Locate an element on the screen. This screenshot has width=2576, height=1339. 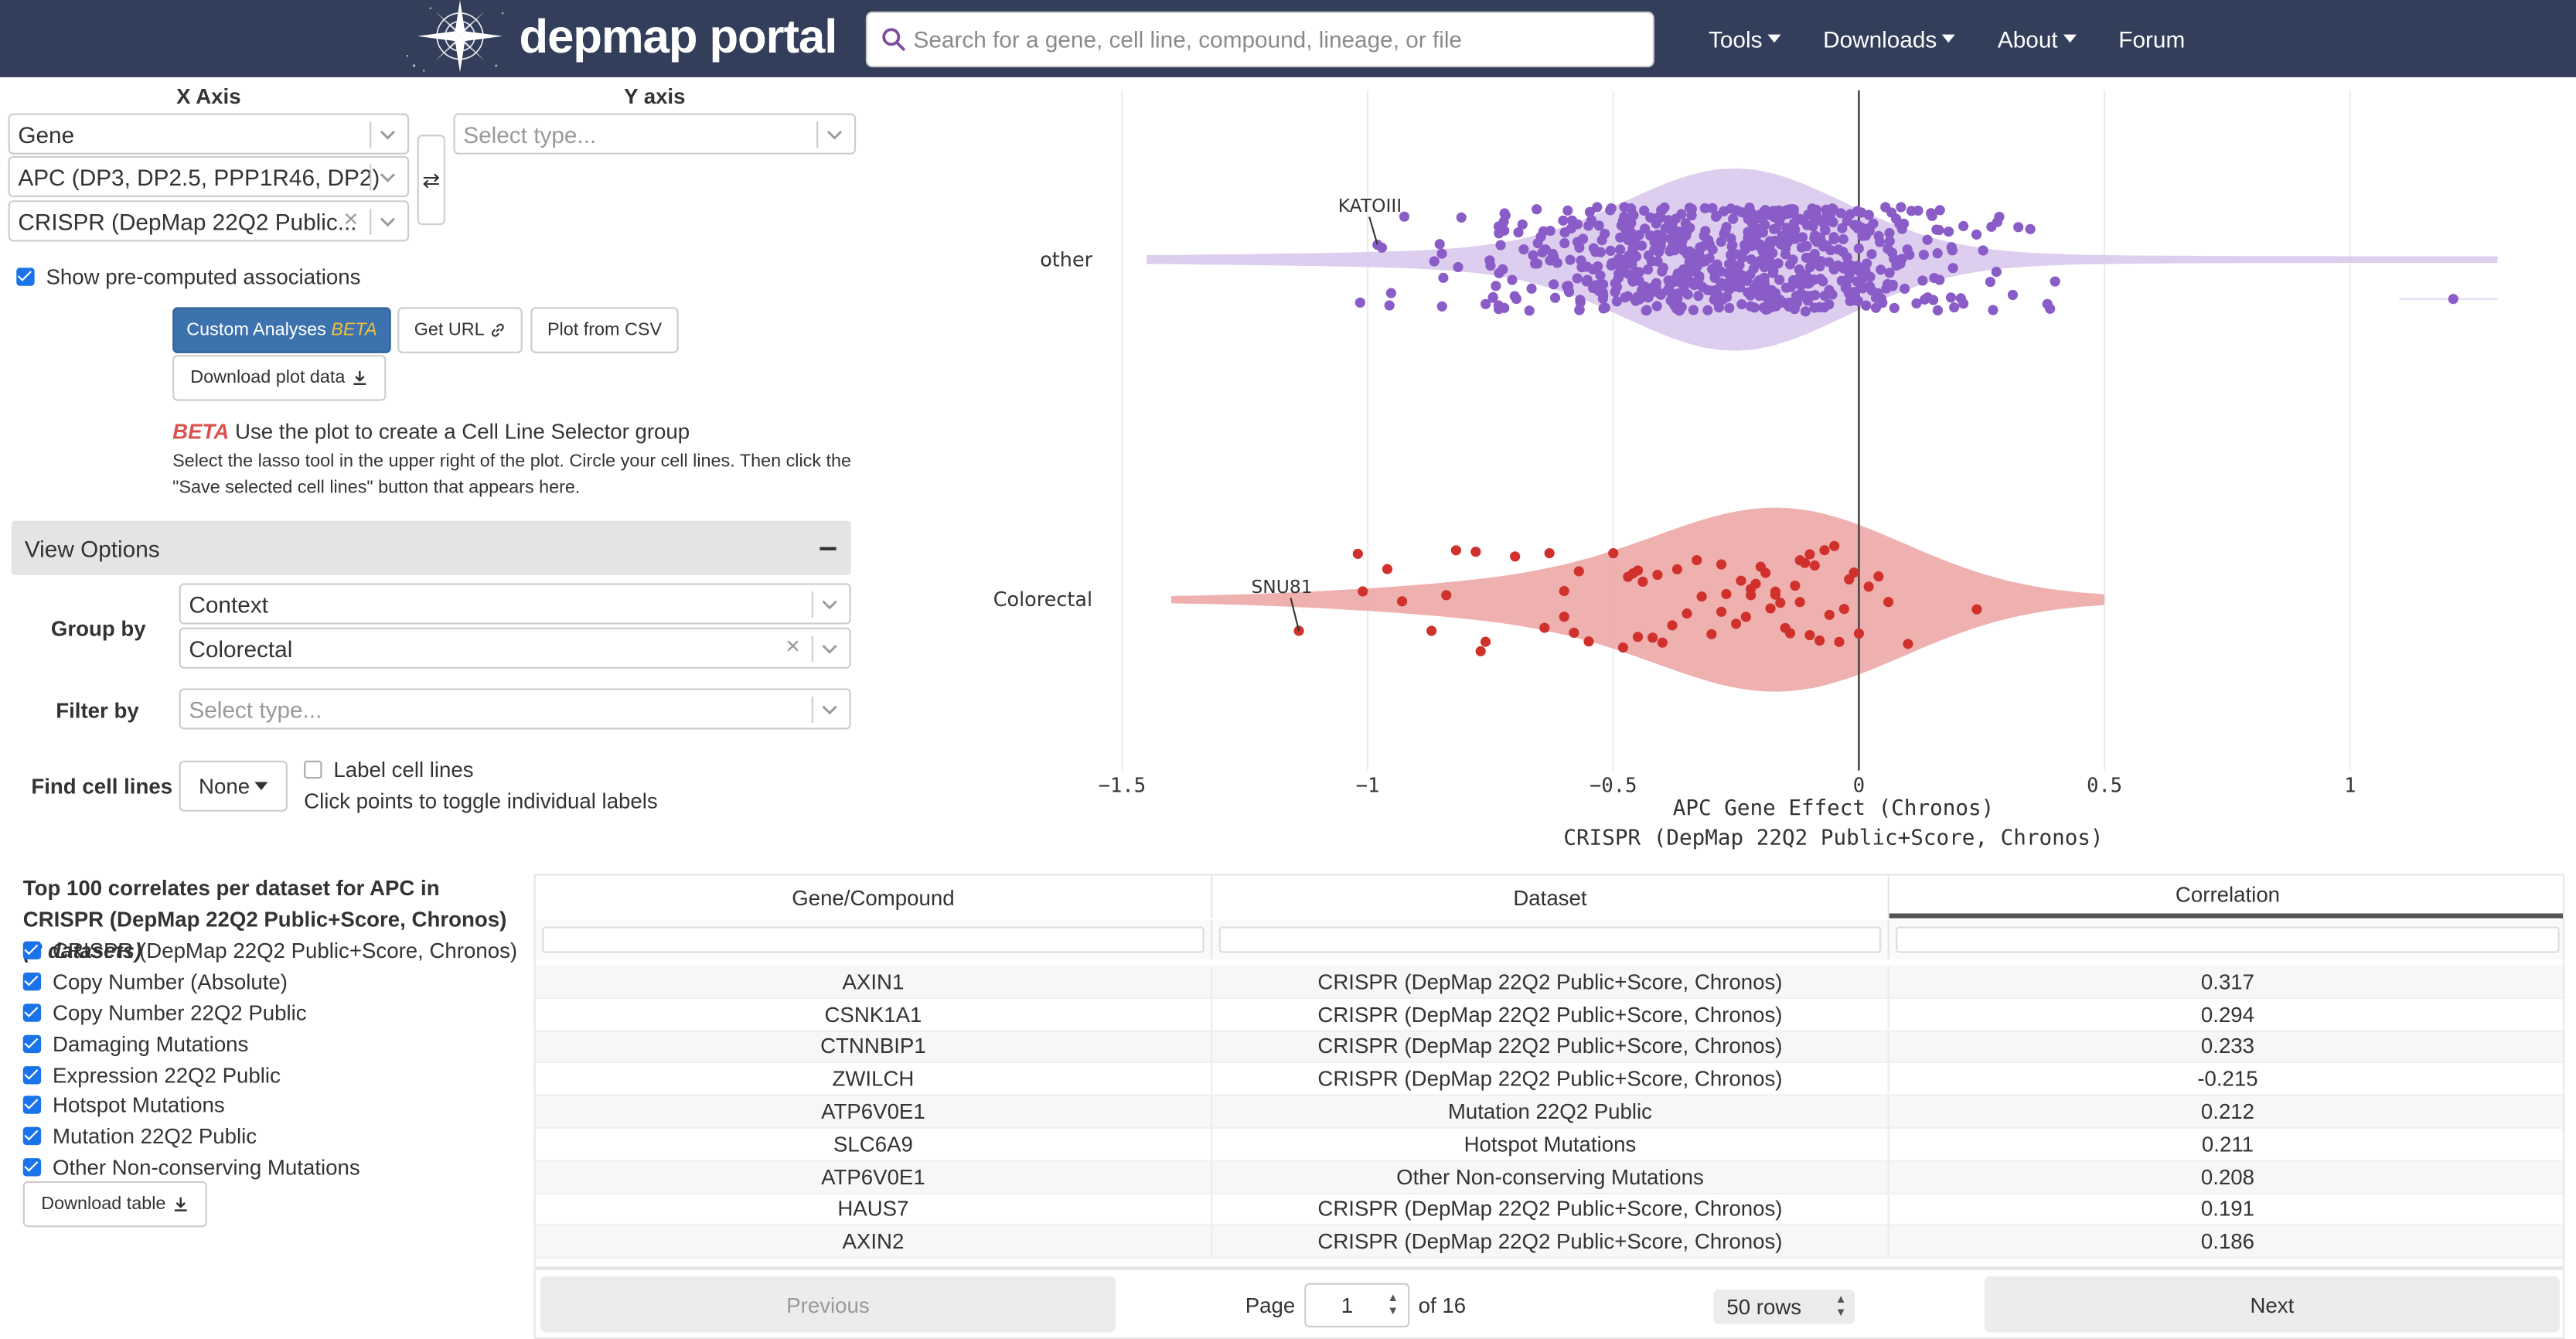
dataset-checkbox: Copy Number 22Q2 Public is located at coordinates (269, 1012).